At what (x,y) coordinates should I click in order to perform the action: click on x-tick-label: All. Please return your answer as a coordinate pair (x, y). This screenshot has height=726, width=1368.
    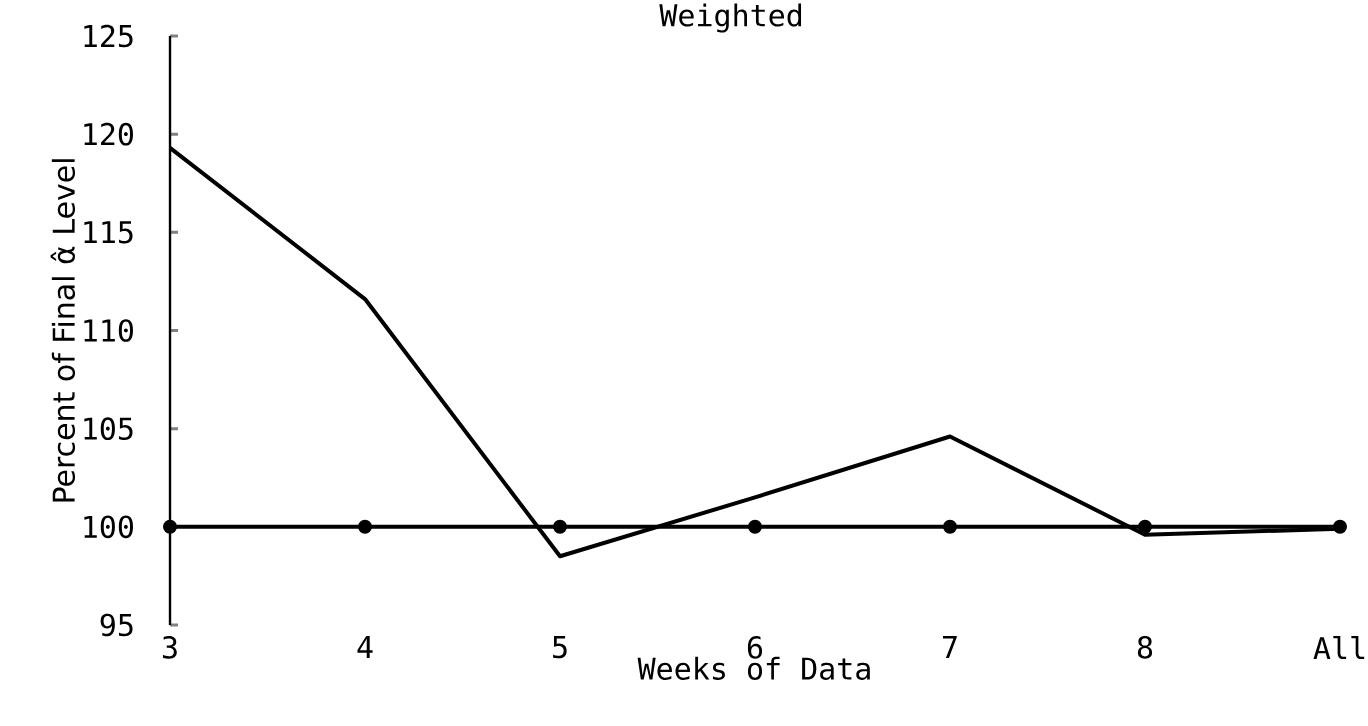
    Looking at the image, I should click on (1339, 647).